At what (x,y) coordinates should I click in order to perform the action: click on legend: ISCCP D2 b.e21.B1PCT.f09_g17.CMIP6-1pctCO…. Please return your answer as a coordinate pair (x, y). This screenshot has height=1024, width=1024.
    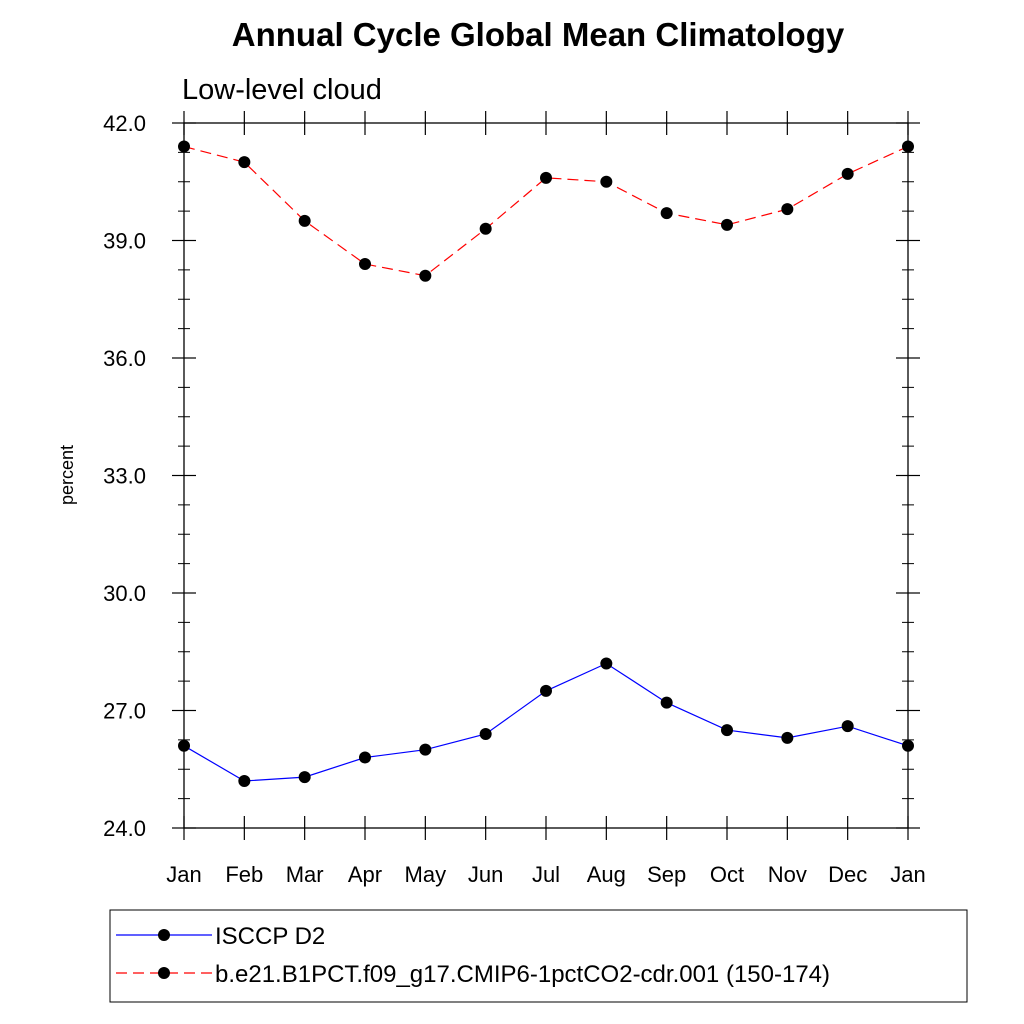
    Looking at the image, I should click on (473, 955).